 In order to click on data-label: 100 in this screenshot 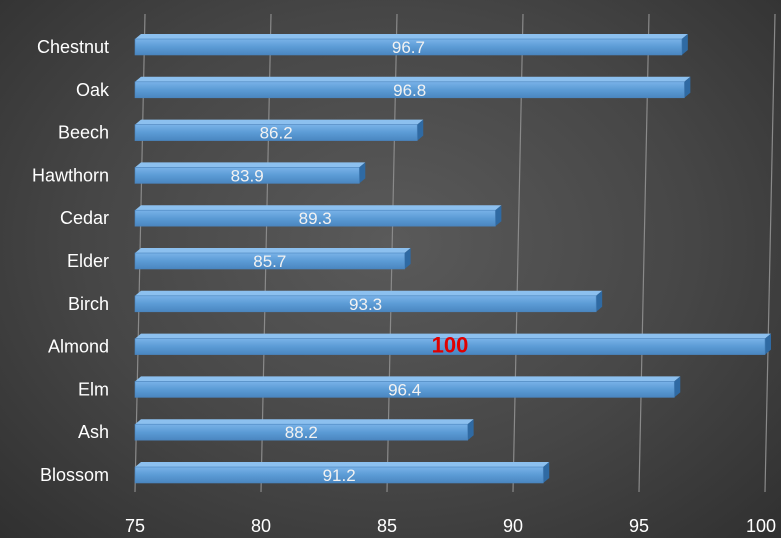, I will do `click(450, 345)`.